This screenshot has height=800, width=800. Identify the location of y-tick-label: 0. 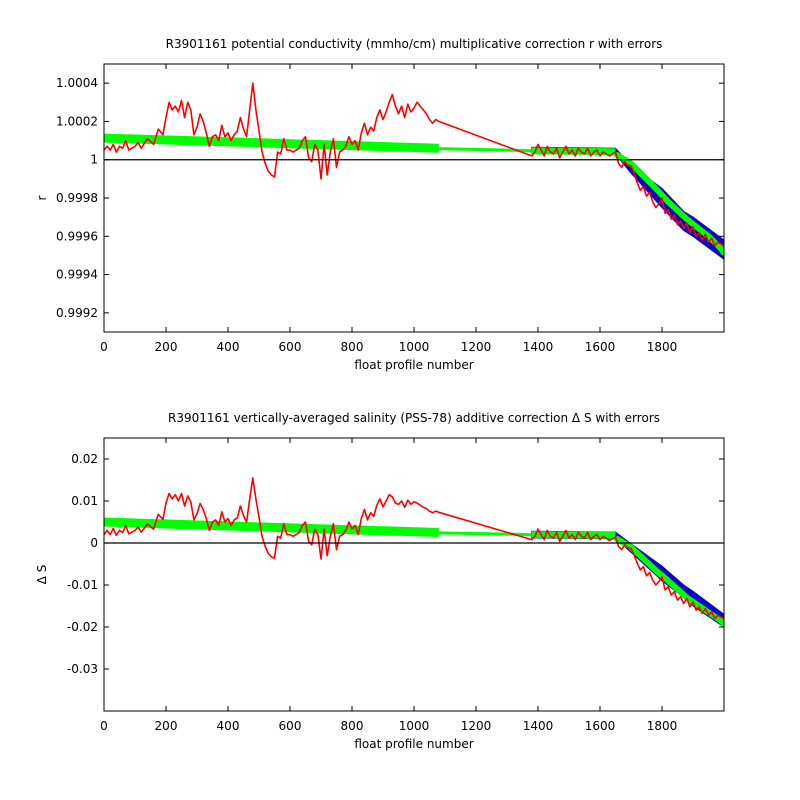
(94, 543).